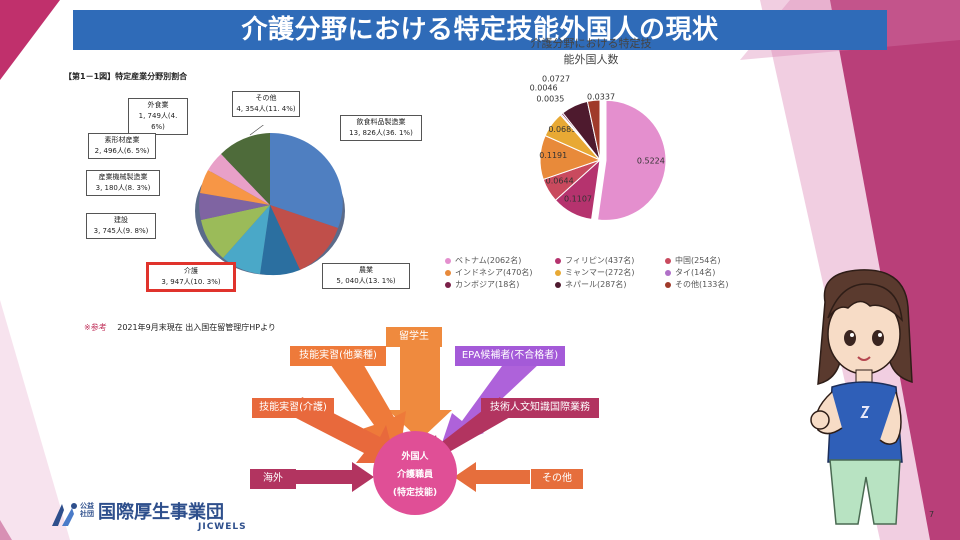  I want to click on pie-label-value: 13, 826人(36. 1%), so click(381, 133).